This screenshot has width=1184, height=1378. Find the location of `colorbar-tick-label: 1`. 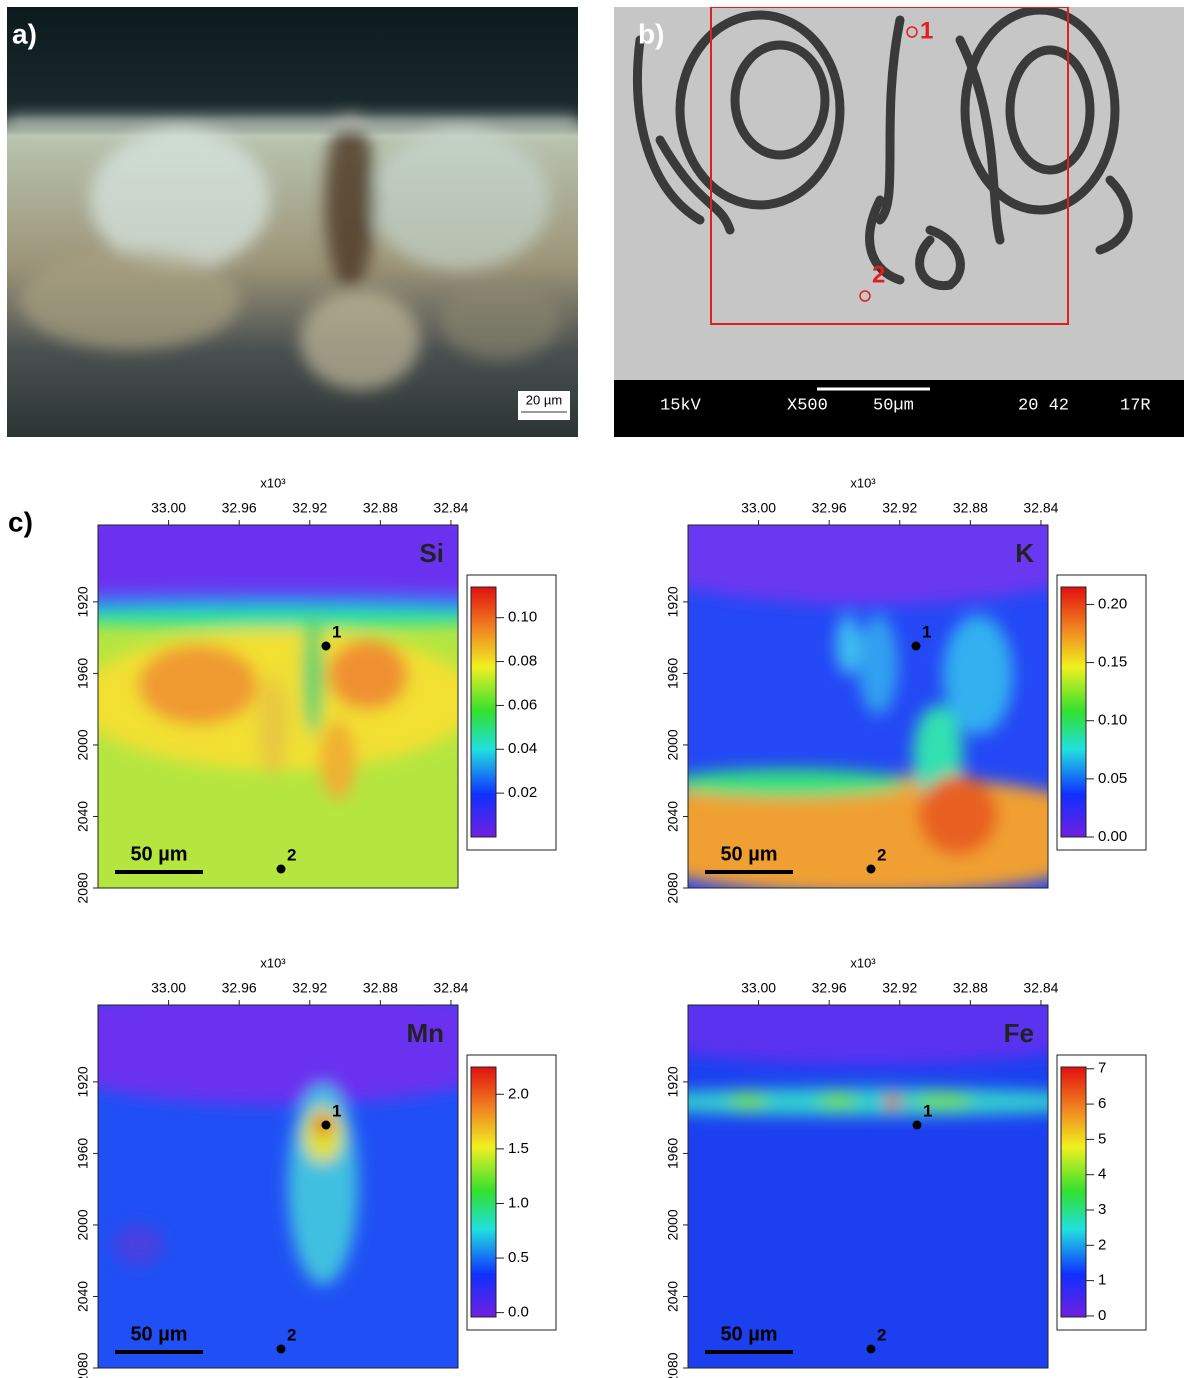

colorbar-tick-label: 1 is located at coordinates (1102, 1280).